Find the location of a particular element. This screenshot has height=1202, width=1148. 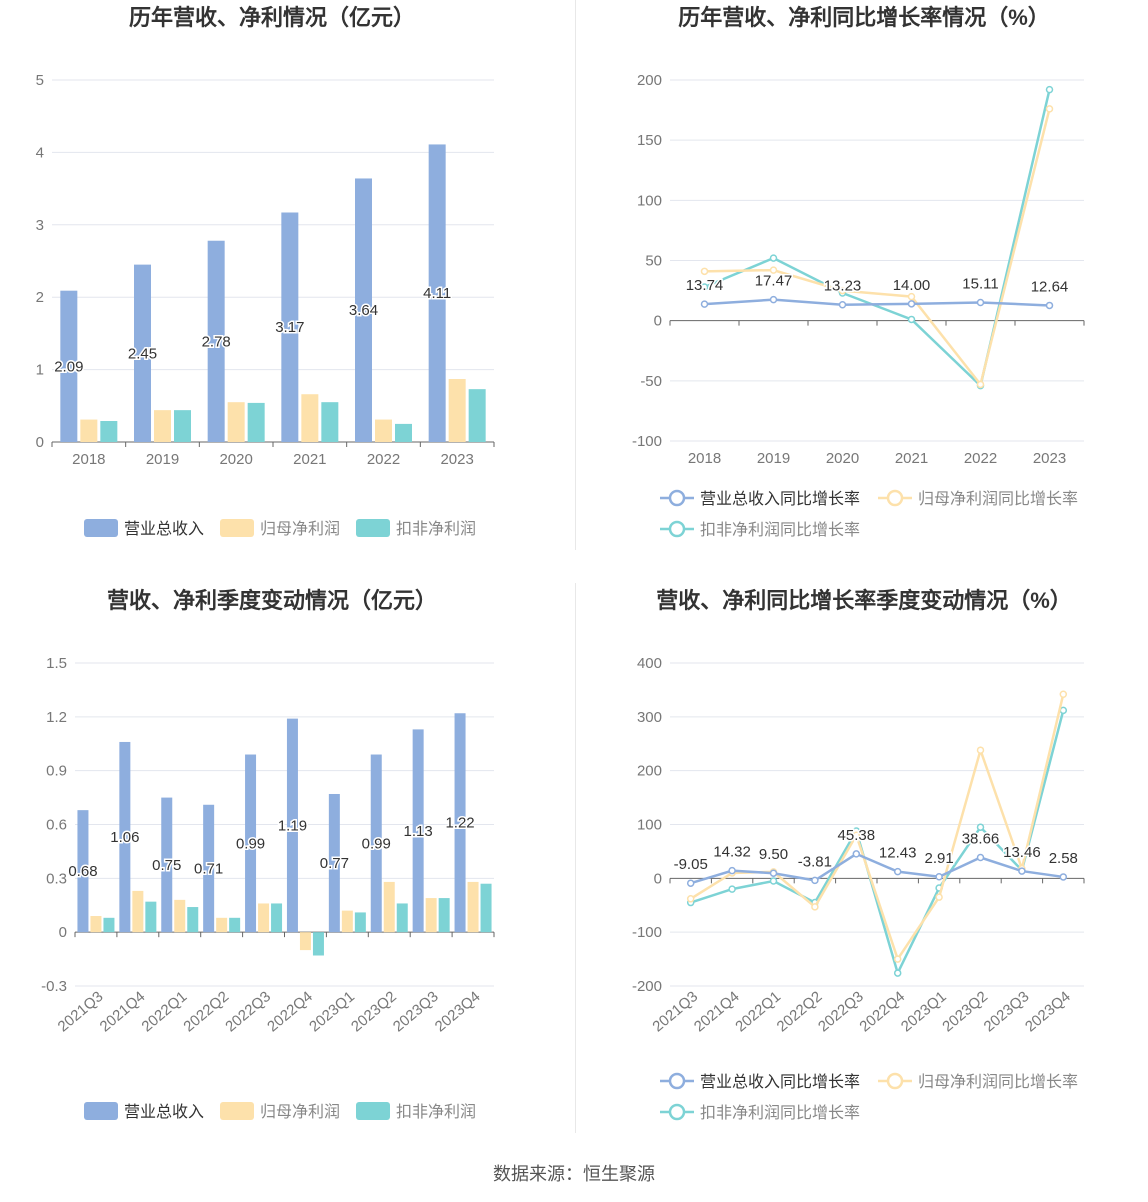

legend-label: 归母净利润 is located at coordinates (300, 529).